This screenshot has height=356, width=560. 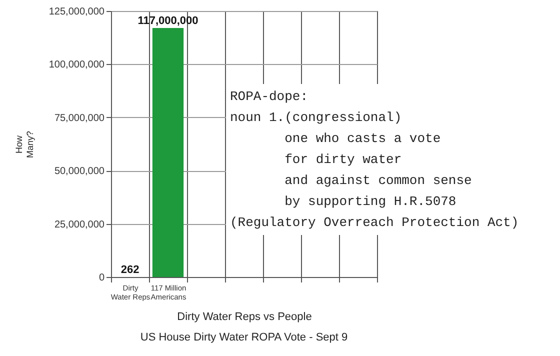 I want to click on y-axis-title: How Many?, so click(x=24, y=144).